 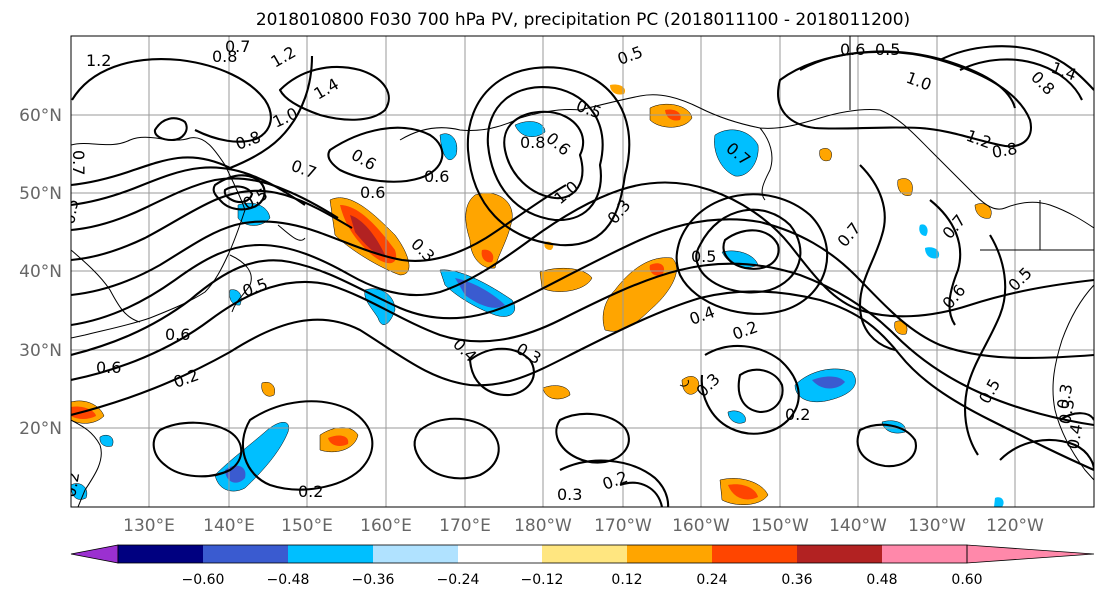 What do you see at coordinates (780, 526) in the screenshot?
I see `svg-text: 150°W` at bounding box center [780, 526].